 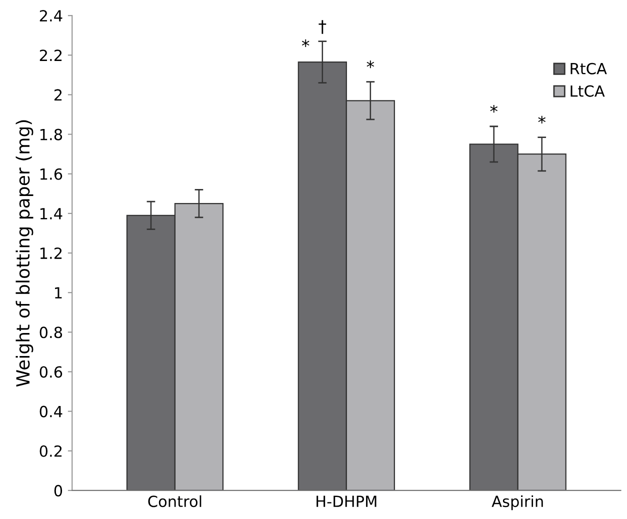 What do you see at coordinates (51, 451) in the screenshot?
I see `y-tick-label: 0.2` at bounding box center [51, 451].